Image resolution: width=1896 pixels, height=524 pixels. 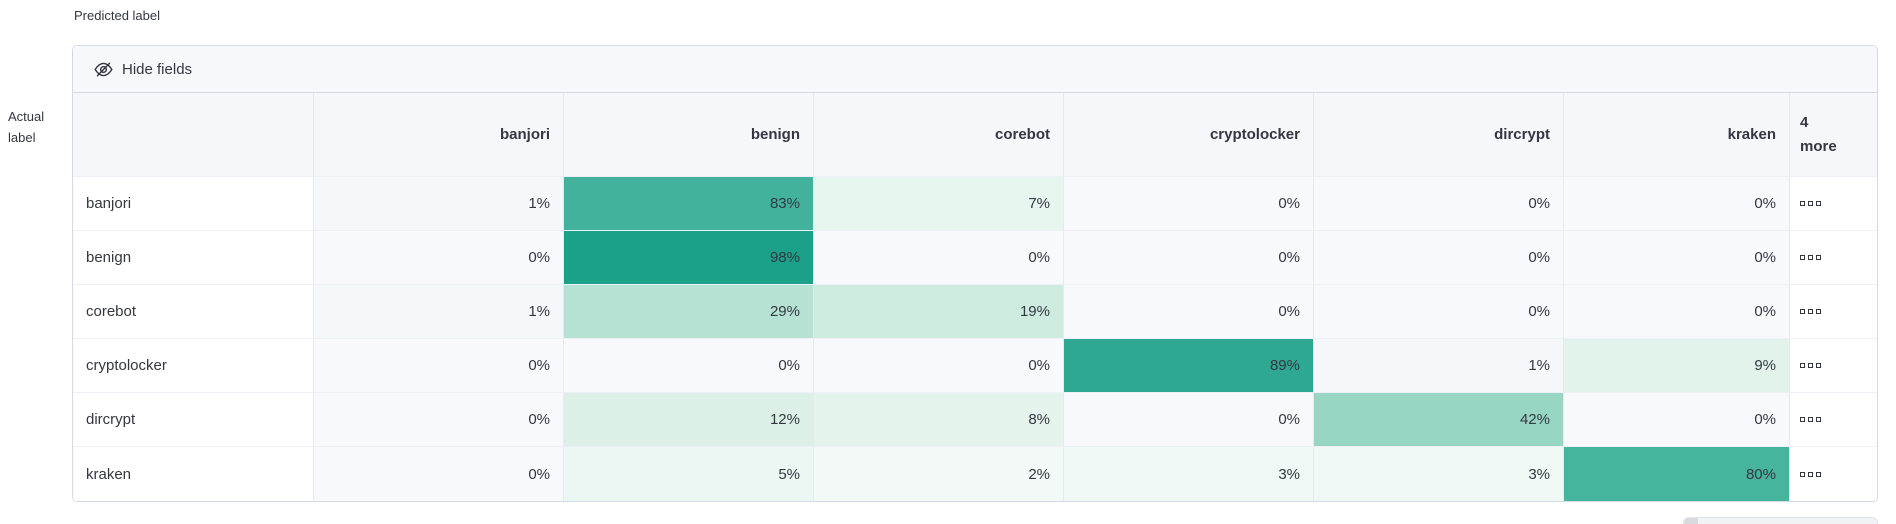 I want to click on cell-corebot-cryptolocker: 0%, so click(x=1189, y=312).